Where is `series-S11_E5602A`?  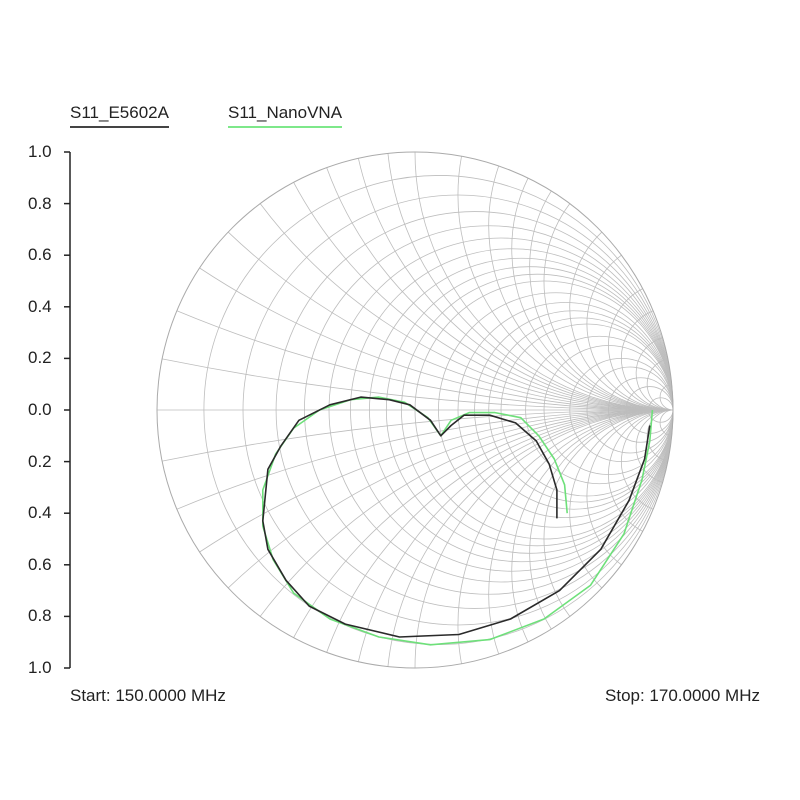 series-S11_E5602A is located at coordinates (456, 517).